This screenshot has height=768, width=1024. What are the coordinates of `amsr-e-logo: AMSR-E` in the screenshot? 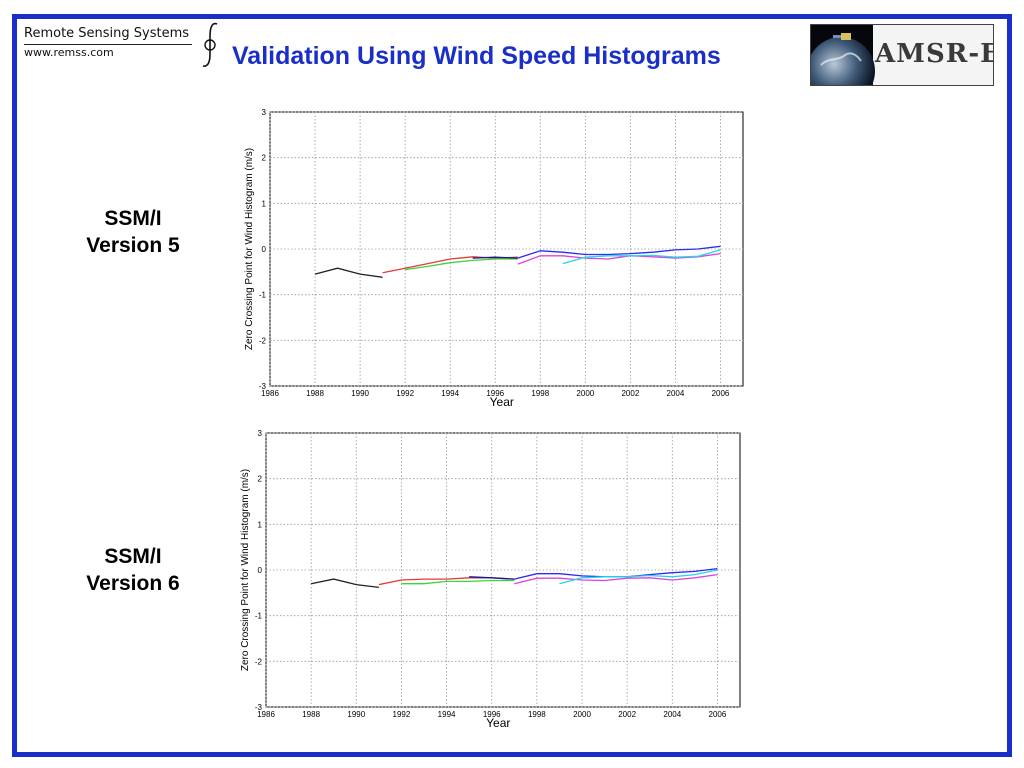 It's located at (902, 55).